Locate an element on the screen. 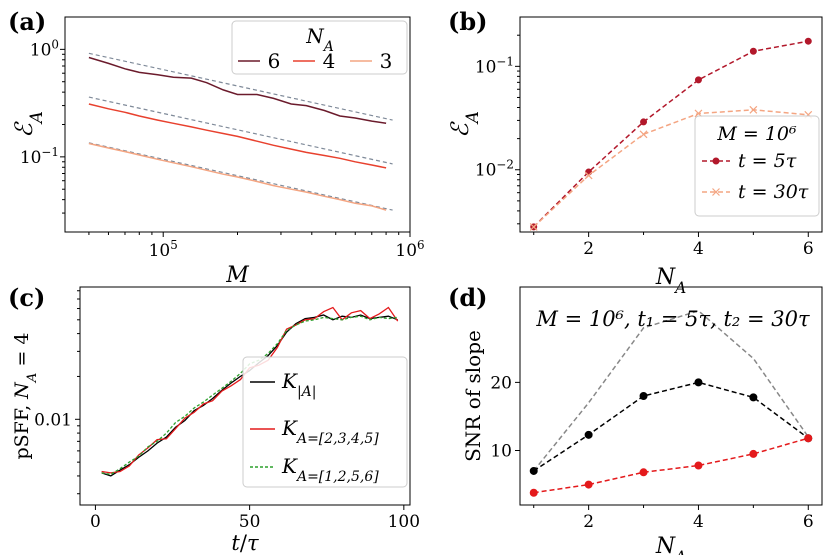 The width and height of the screenshot is (832, 555). legend: NA 6 4 3 is located at coordinates (319, 47).